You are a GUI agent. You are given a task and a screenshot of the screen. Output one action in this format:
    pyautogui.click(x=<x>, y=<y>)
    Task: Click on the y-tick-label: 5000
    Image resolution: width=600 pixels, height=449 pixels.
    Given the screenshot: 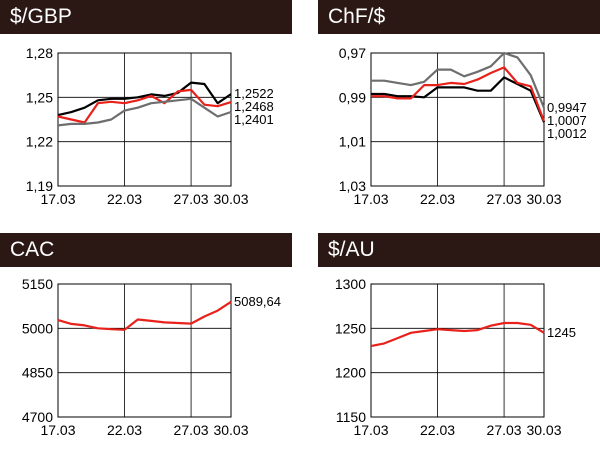 What is the action you would take?
    pyautogui.click(x=37, y=328)
    